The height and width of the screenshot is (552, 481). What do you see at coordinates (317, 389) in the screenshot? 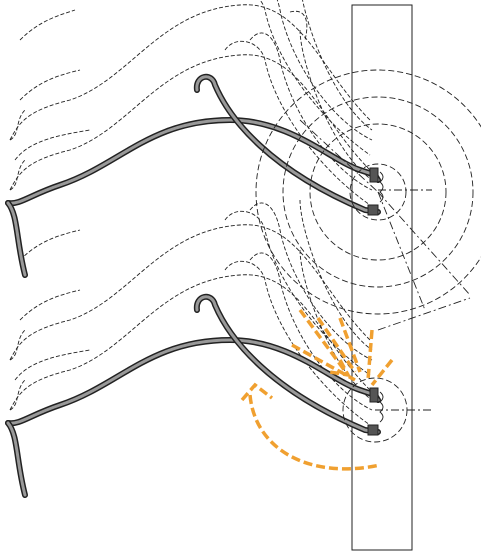
I see `force-arrows` at bounding box center [317, 389].